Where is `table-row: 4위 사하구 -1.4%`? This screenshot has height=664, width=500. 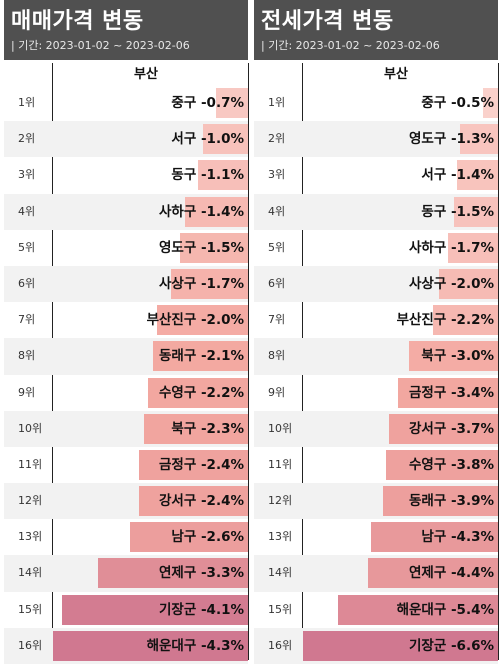
table-row: 4위 사하구 -1.4% is located at coordinates (126, 211).